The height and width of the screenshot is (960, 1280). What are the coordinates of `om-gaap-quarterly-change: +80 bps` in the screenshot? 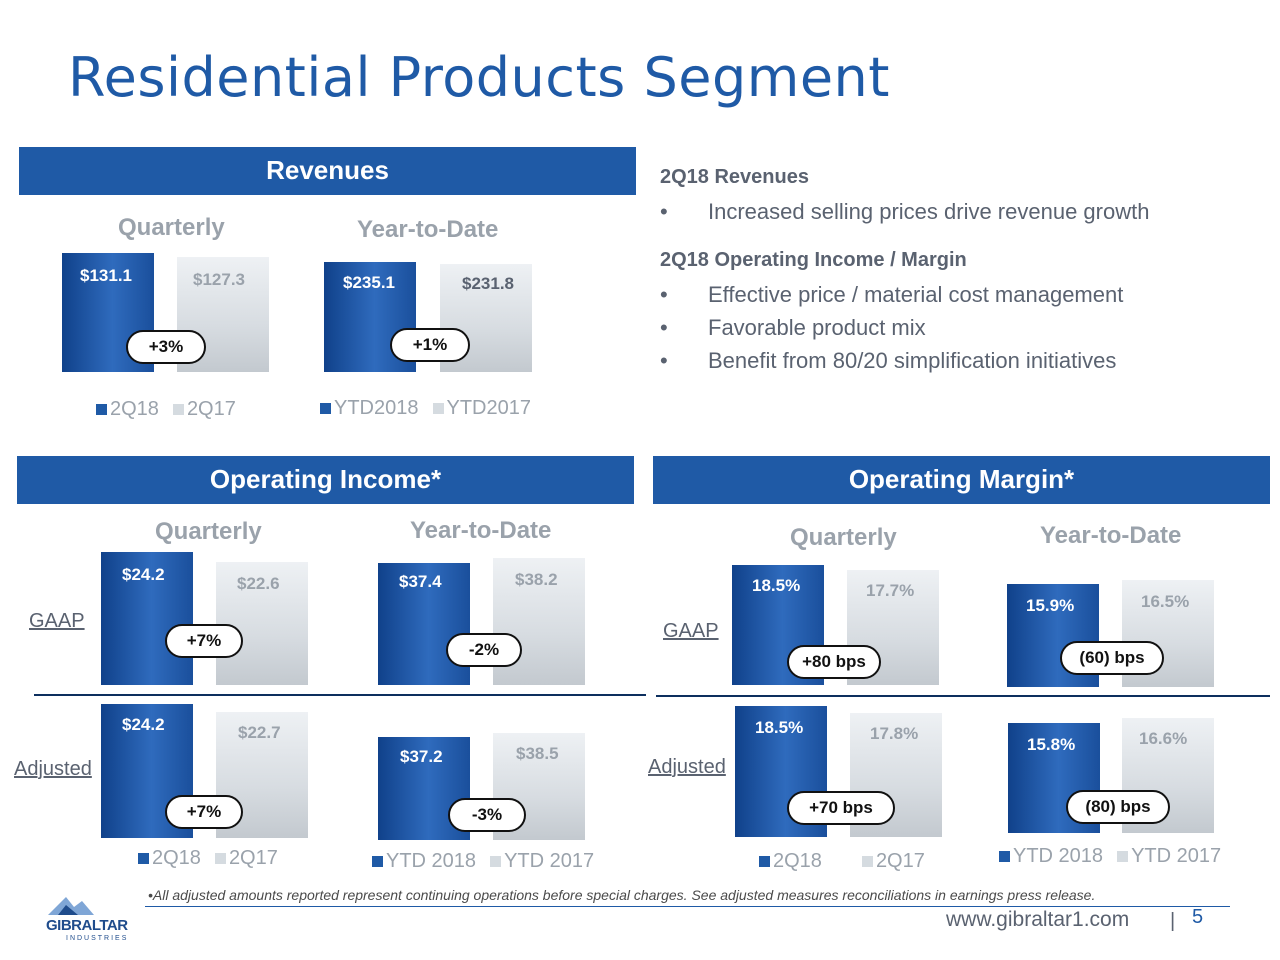 It's located at (834, 662).